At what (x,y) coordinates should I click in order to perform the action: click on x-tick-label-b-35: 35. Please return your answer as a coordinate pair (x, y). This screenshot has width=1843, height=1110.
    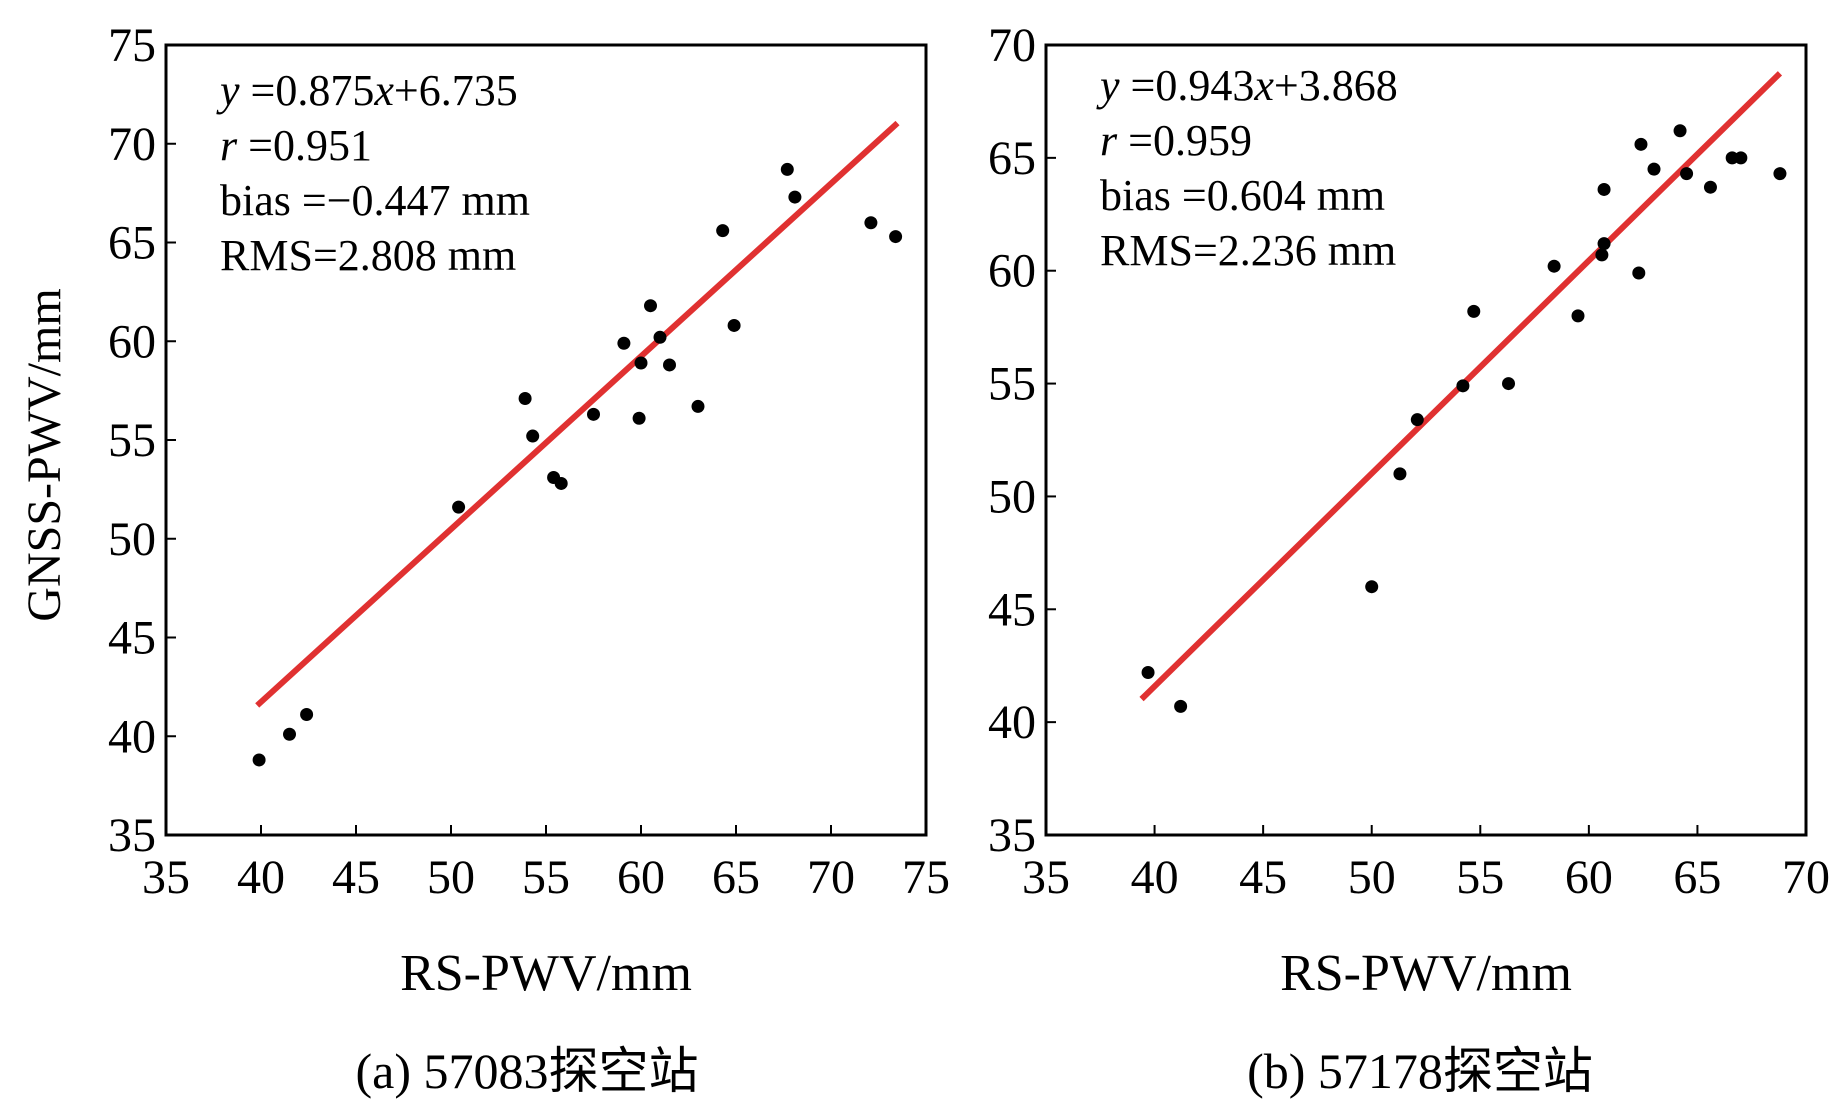
    Looking at the image, I should click on (1046, 877).